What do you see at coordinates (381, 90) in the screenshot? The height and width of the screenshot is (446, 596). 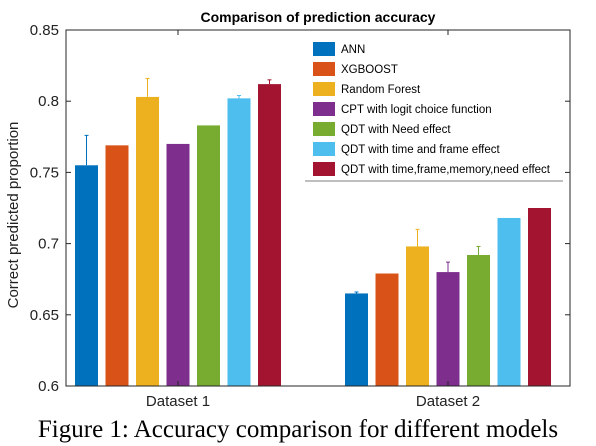 I see `legend-label: Random Forest` at bounding box center [381, 90].